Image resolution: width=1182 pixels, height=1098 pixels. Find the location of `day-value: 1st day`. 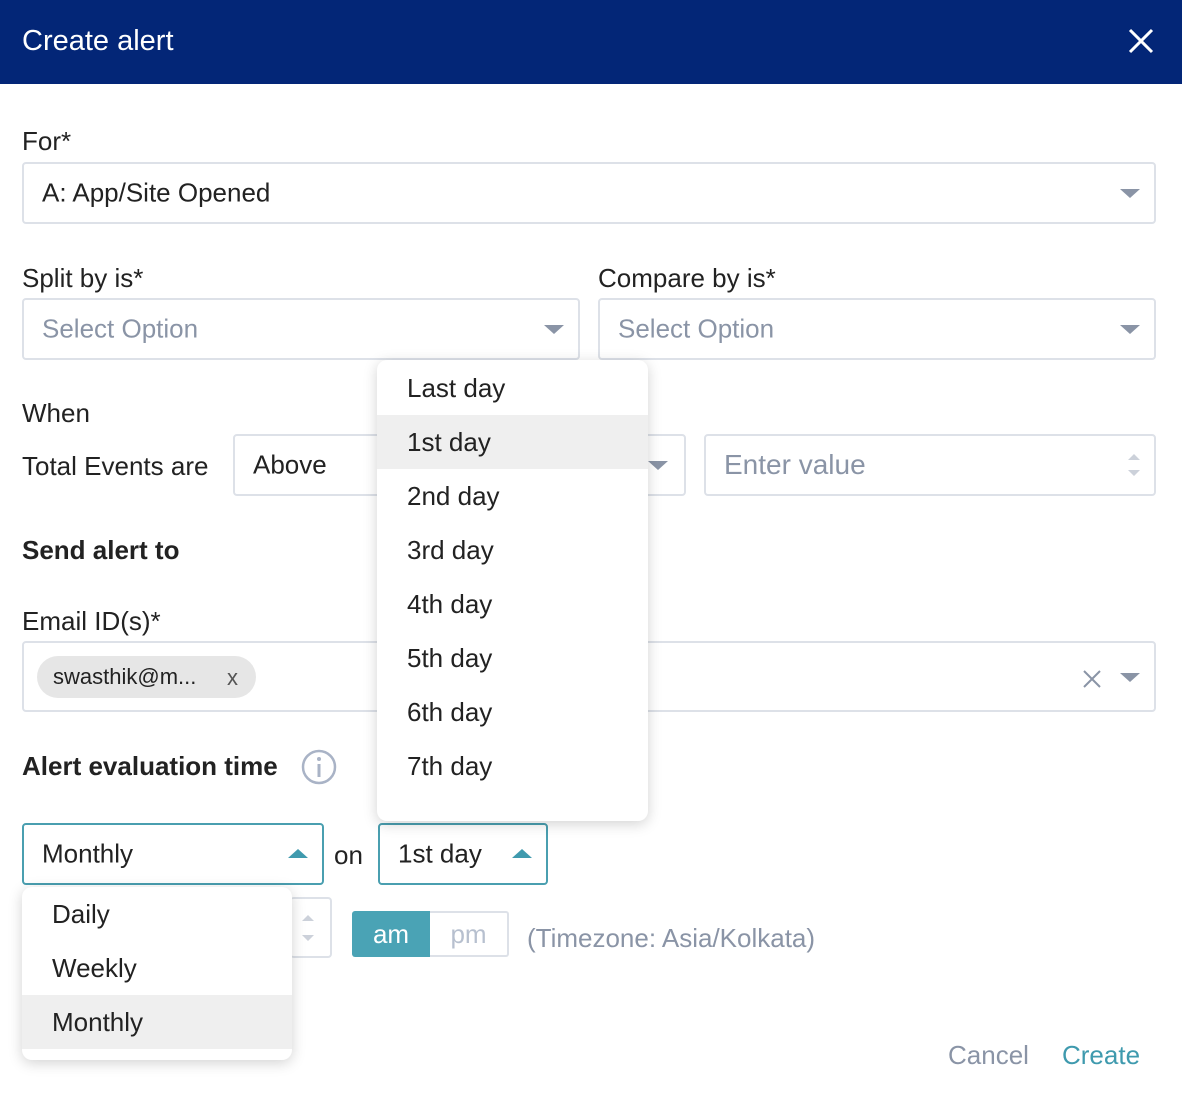

day-value: 1st day is located at coordinates (440, 853).